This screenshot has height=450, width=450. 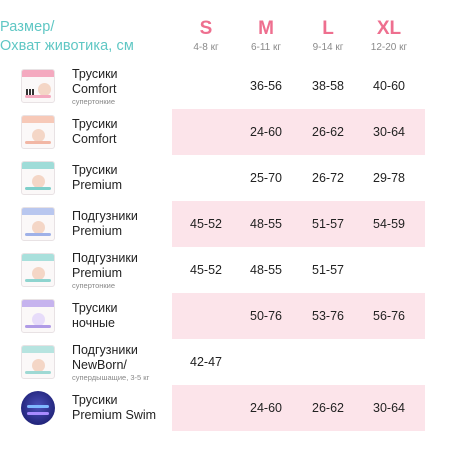 What do you see at coordinates (266, 316) in the screenshot?
I see `cell-m: 50-76` at bounding box center [266, 316].